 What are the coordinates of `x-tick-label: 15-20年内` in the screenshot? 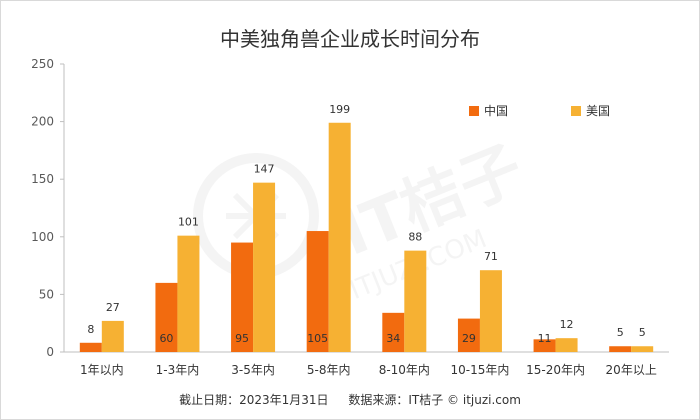 It's located at (555, 370).